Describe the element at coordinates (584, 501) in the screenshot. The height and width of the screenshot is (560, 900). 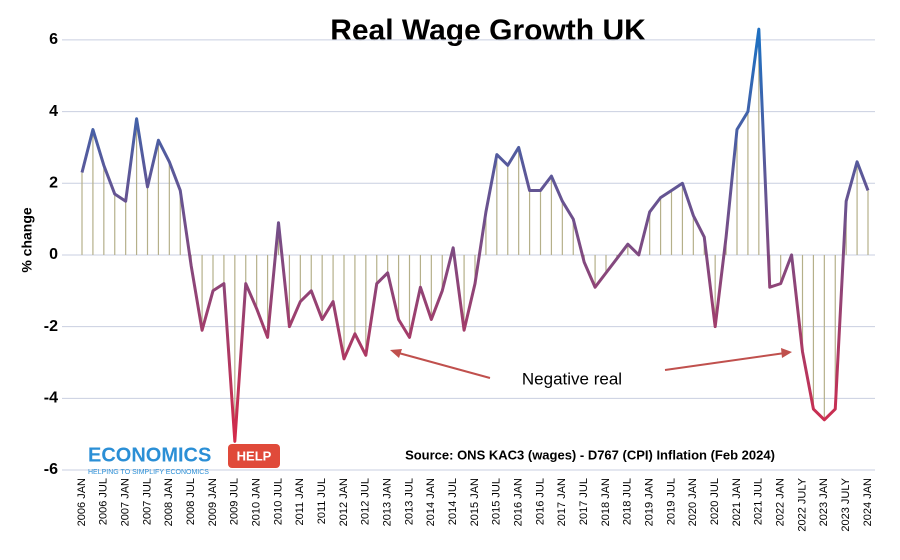
I see `x-tick-label: 2017 JUL` at that location.